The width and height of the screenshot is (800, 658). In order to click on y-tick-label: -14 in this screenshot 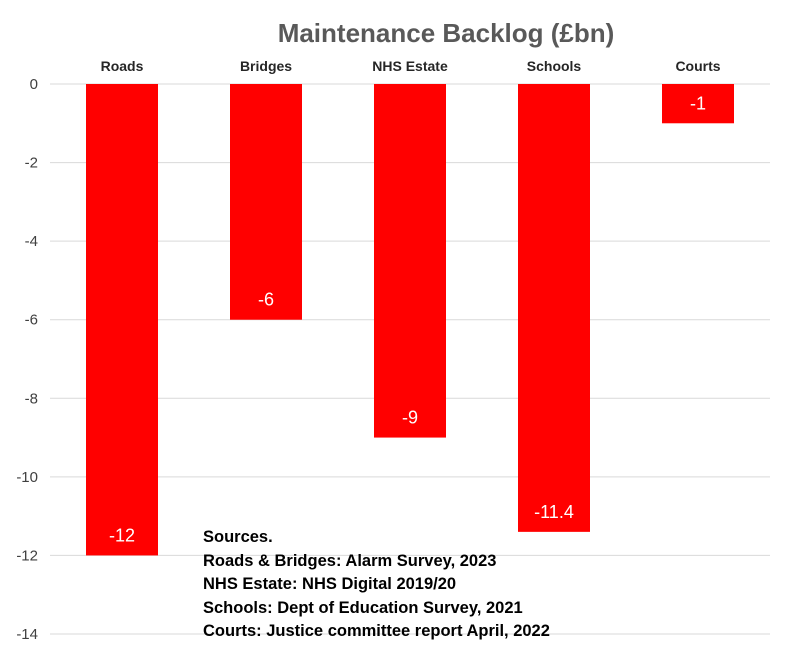, I will do `click(27, 634)`.